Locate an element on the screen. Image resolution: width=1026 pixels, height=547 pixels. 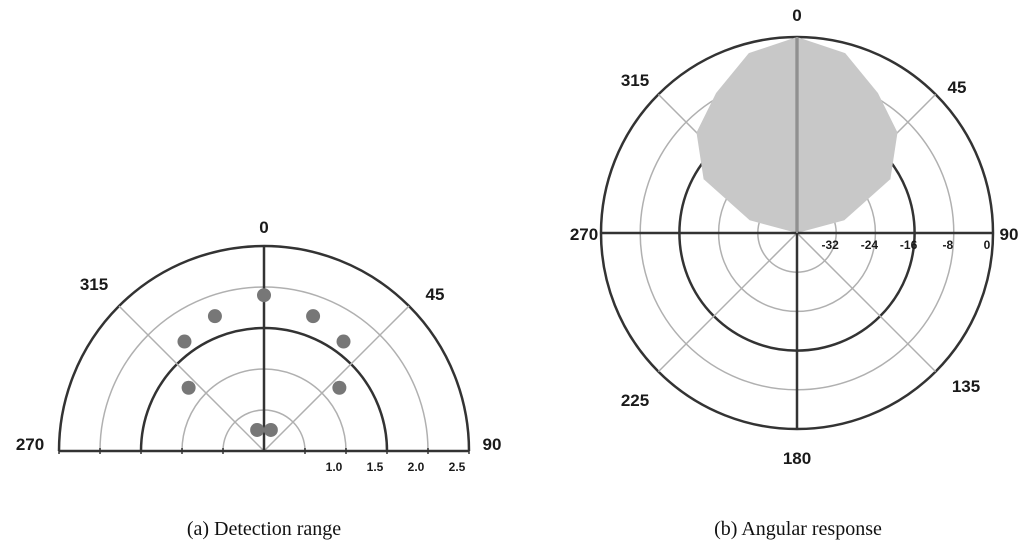
angle-label-180: 180 is located at coordinates (797, 458).